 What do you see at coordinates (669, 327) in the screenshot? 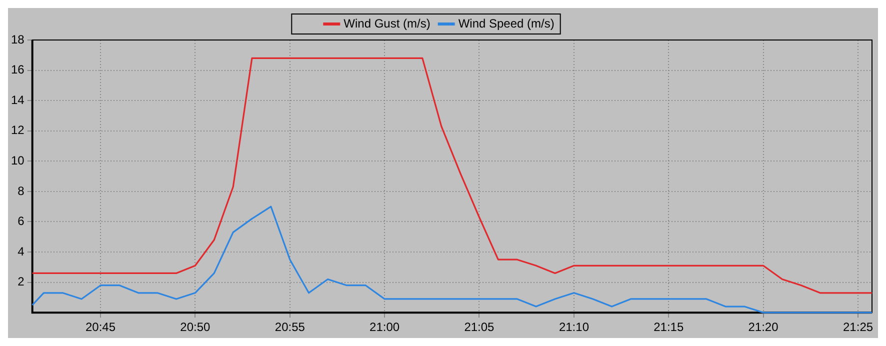
I see `x-tick-label: 21:15` at bounding box center [669, 327].